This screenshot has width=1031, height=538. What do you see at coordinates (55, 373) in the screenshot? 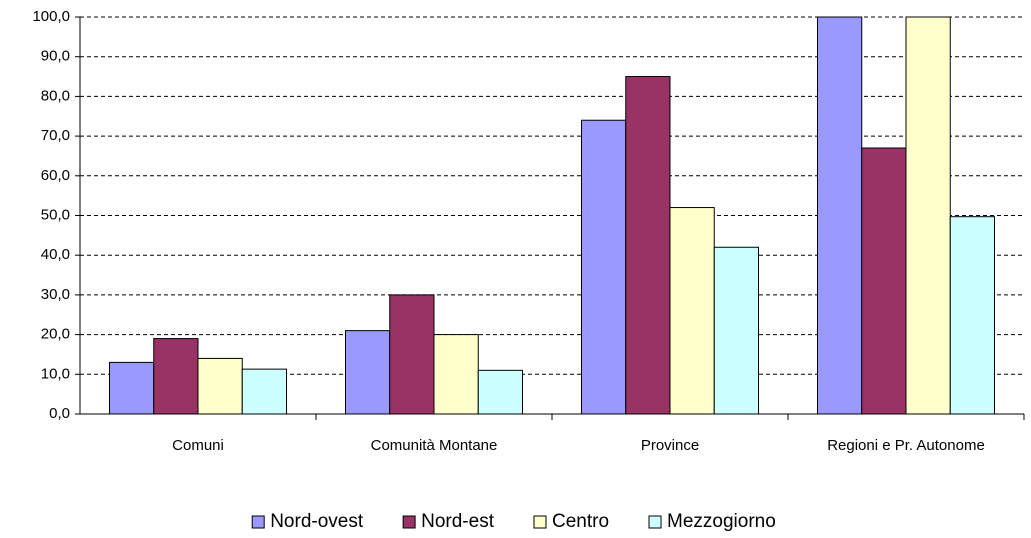
I see `y-tick-label: 10,0` at bounding box center [55, 373].